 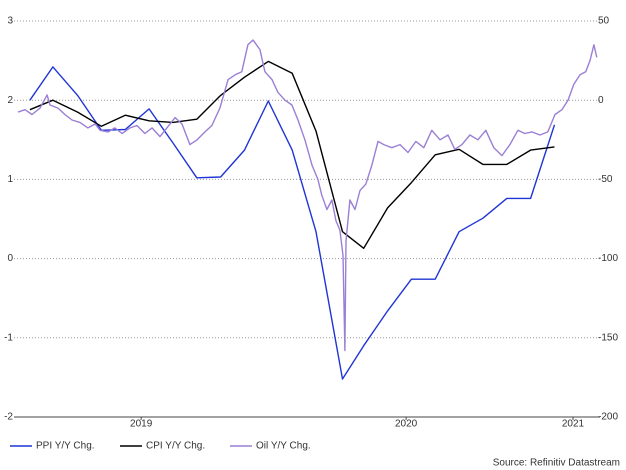 I want to click on y2-tick-label: 0, so click(x=601, y=100).